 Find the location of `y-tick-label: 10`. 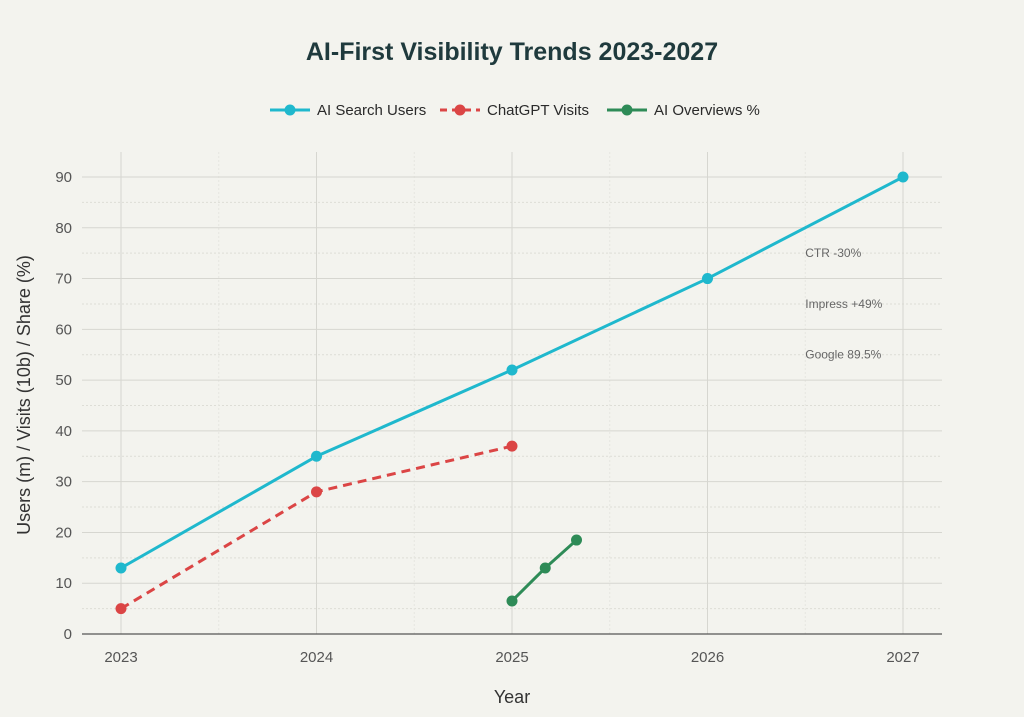

y-tick-label: 10 is located at coordinates (63, 583).